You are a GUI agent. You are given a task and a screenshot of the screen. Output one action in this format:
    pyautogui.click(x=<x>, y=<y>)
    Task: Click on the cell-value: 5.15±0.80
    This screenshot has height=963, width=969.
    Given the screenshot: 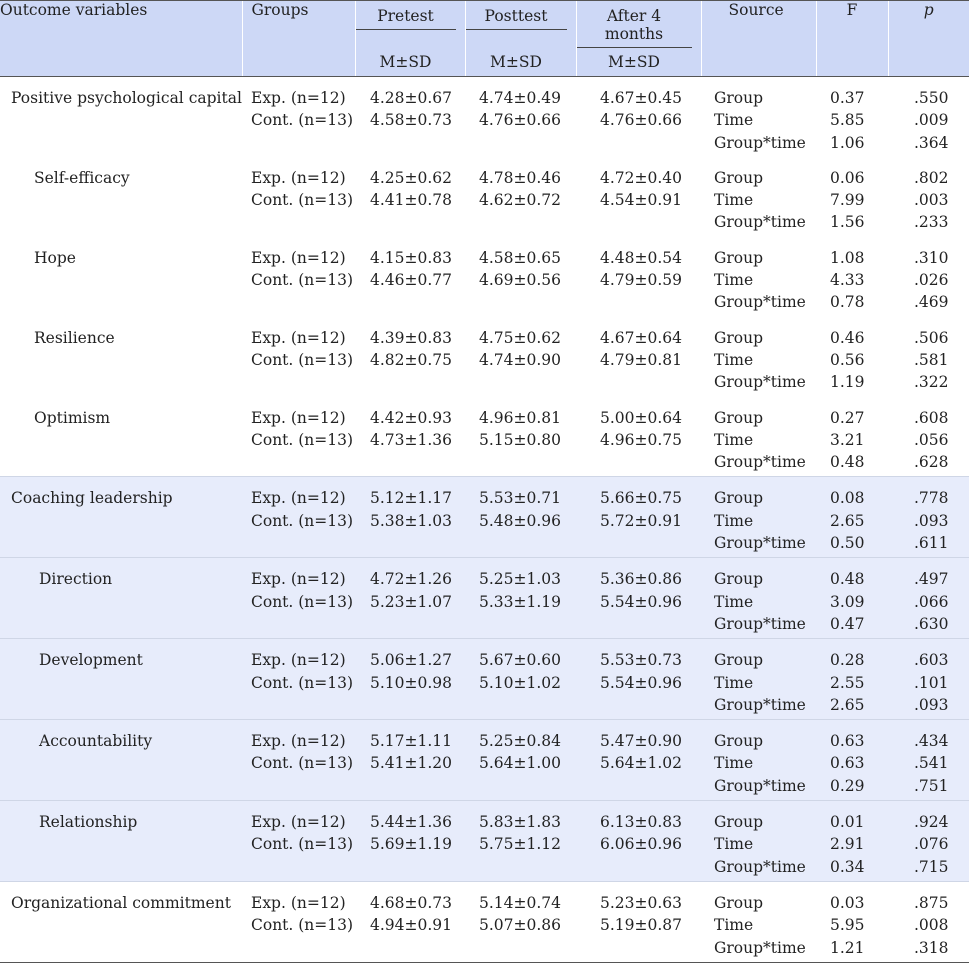 What is the action you would take?
    pyautogui.click(x=520, y=439)
    